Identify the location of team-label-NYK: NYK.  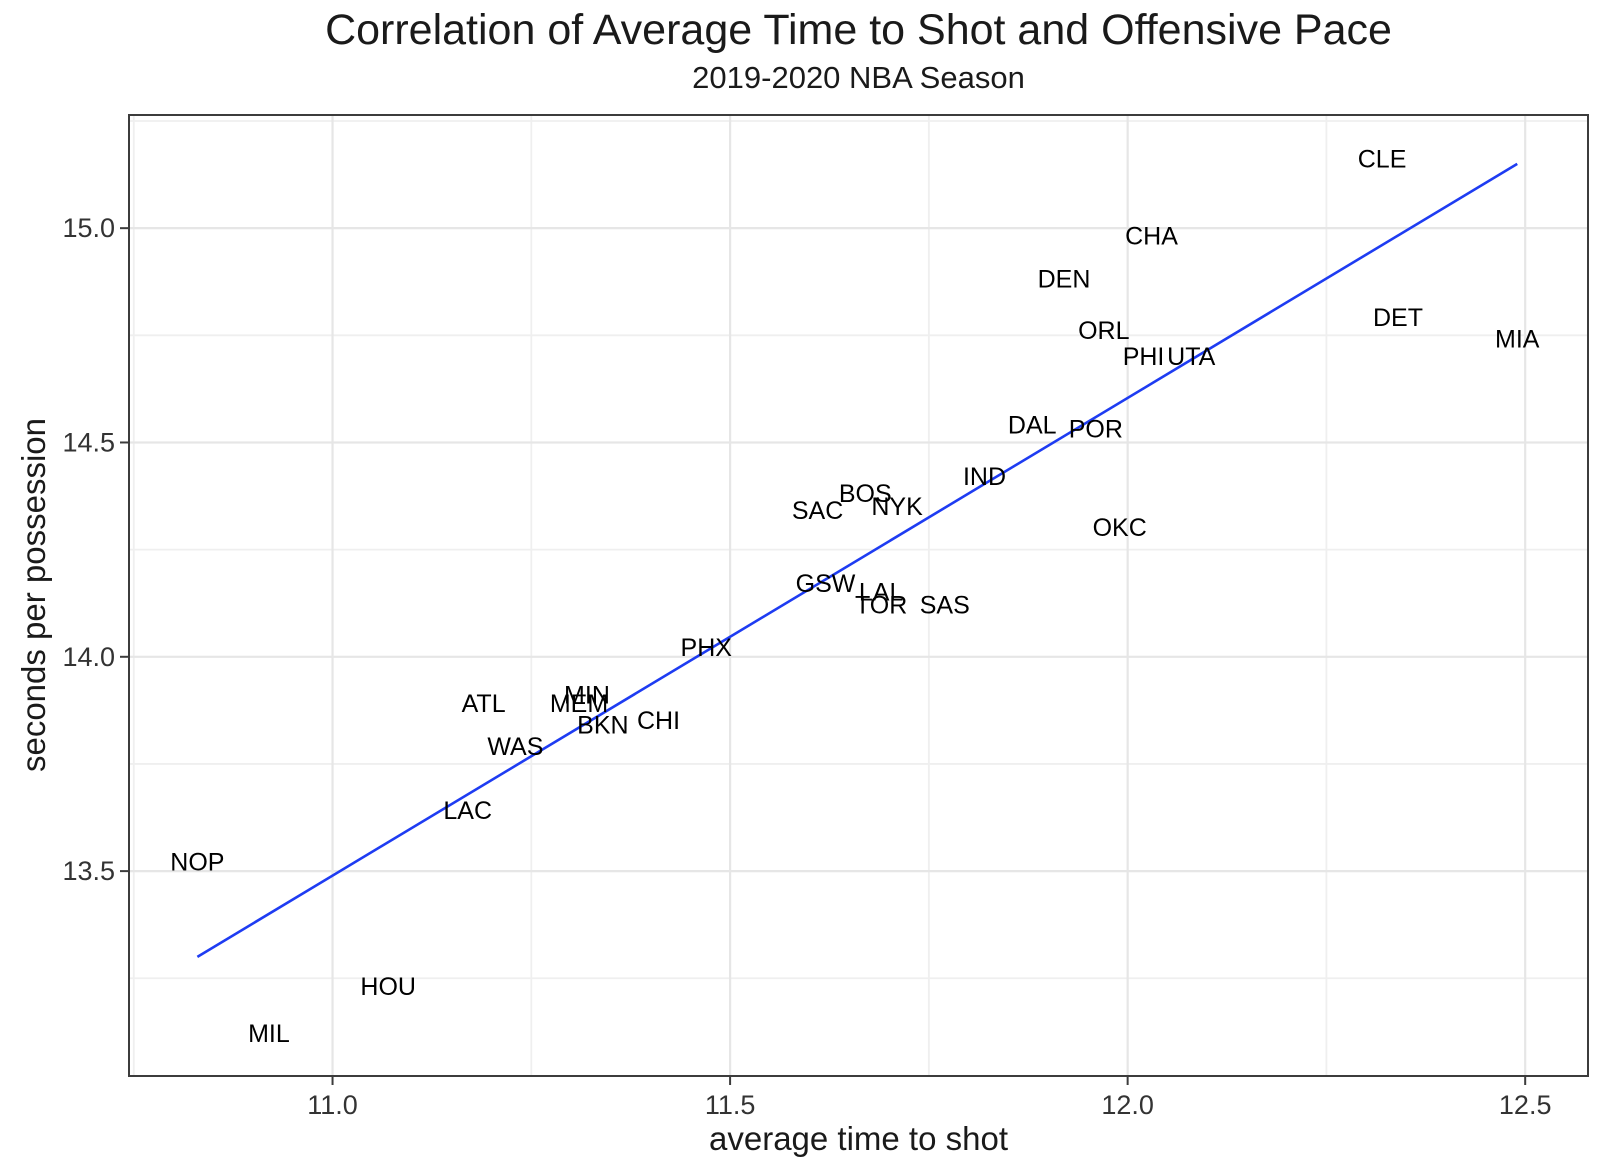
(897, 507).